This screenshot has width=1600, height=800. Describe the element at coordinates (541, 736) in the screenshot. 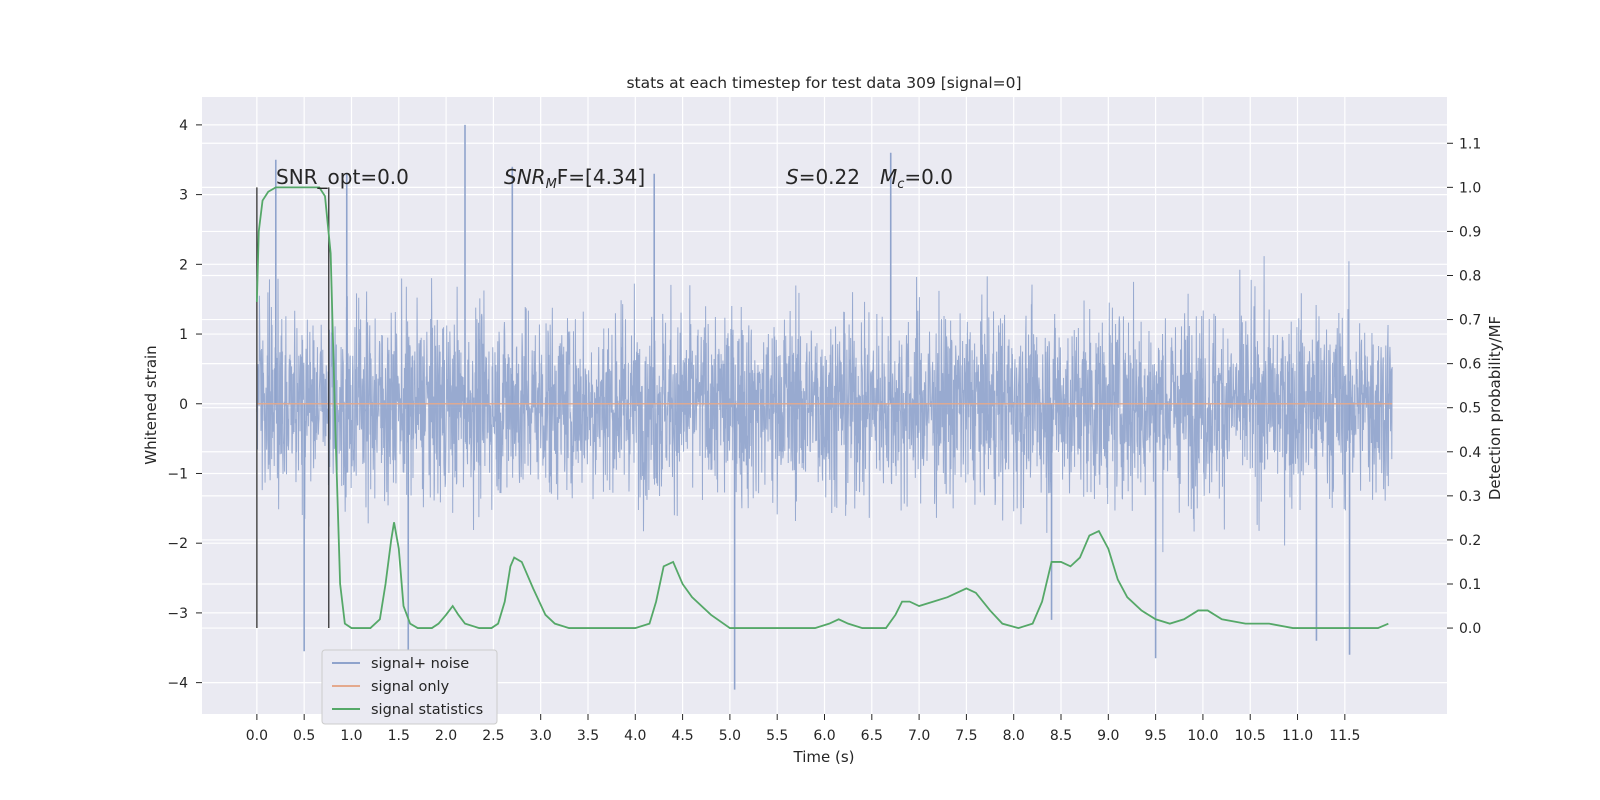

I see `x-tick-label: 3.0` at that location.